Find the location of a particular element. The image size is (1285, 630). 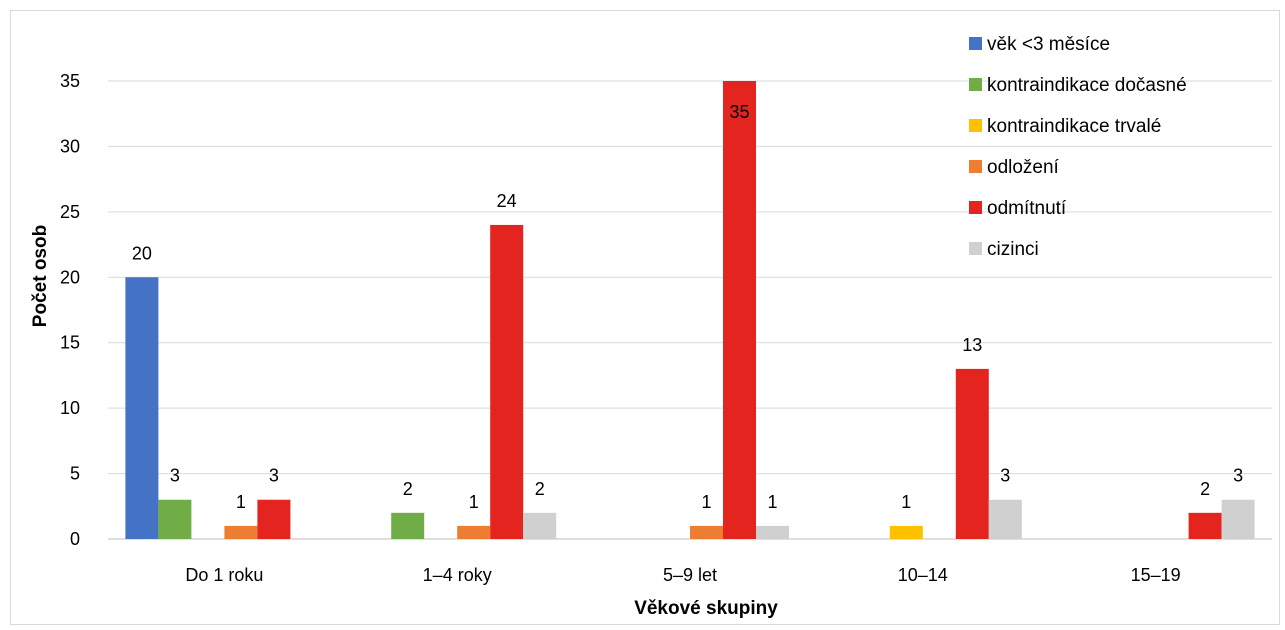

y-tick-label: 5 is located at coordinates (75, 474).